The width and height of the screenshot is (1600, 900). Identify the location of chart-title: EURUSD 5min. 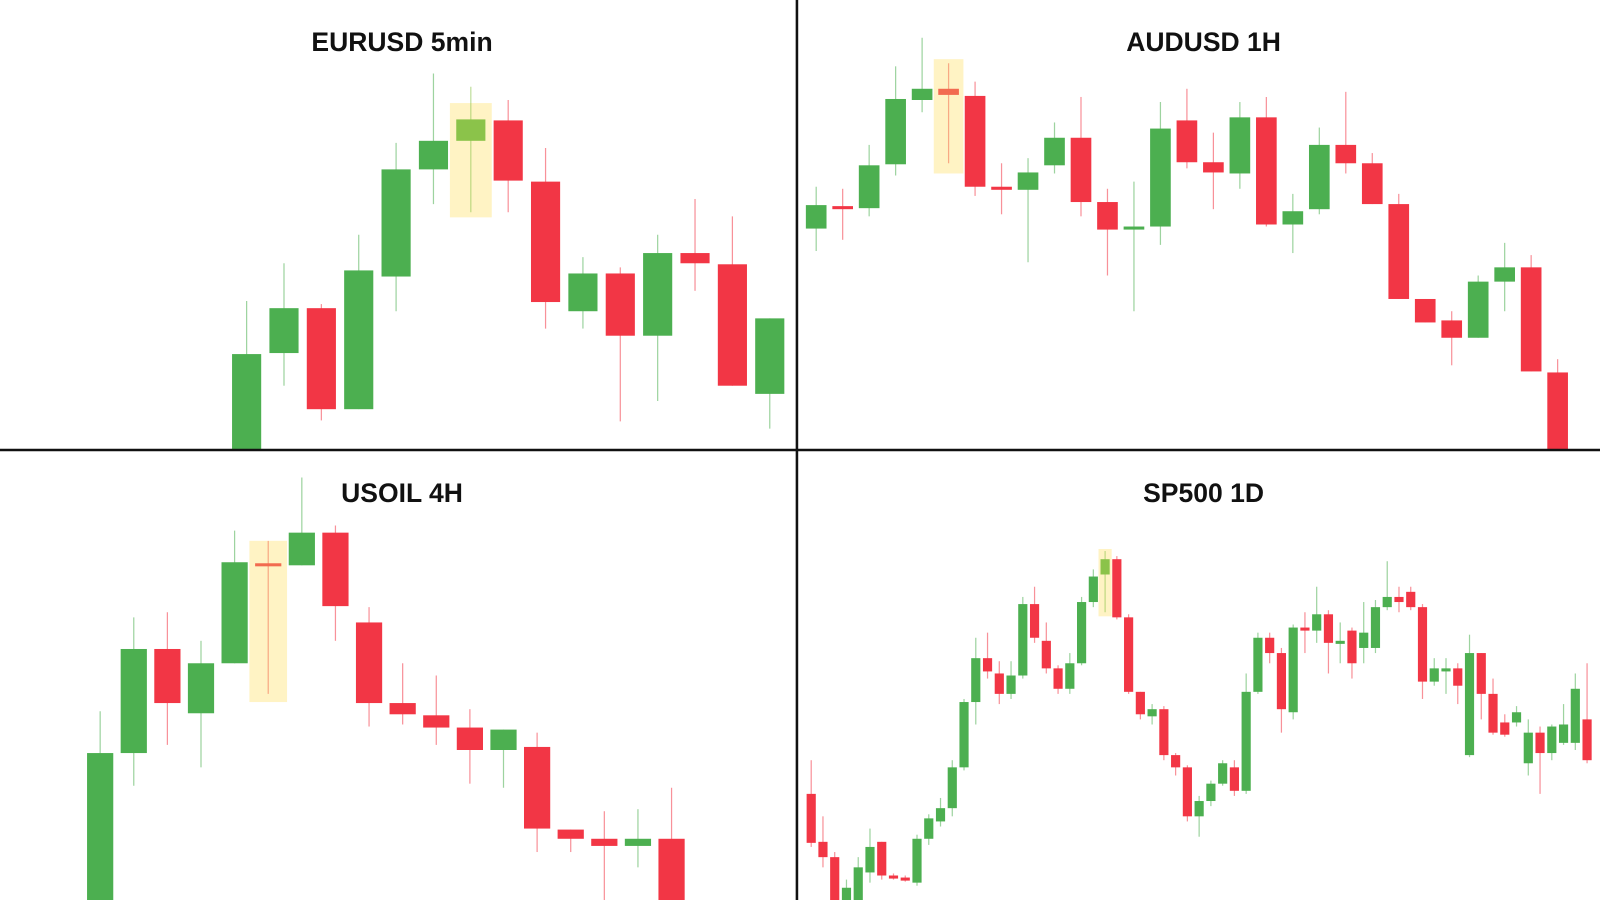
(401, 42).